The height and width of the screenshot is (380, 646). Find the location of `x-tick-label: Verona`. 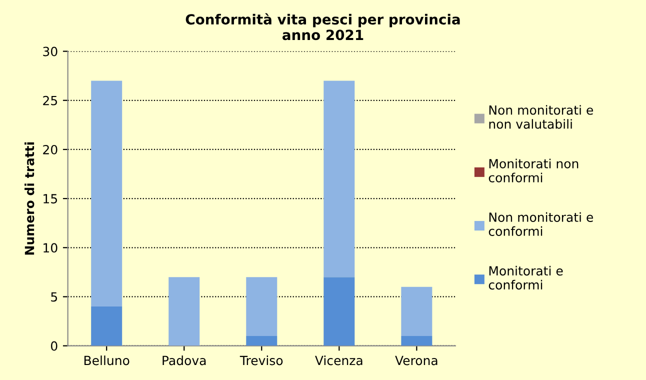

x-tick-label: Verona is located at coordinates (416, 361).